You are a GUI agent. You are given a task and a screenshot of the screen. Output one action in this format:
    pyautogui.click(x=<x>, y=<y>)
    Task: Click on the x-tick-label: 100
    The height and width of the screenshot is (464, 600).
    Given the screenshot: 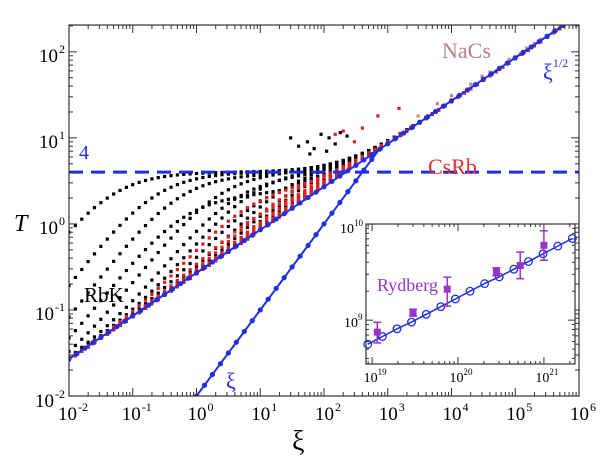 What is the action you would take?
    pyautogui.click(x=201, y=412)
    